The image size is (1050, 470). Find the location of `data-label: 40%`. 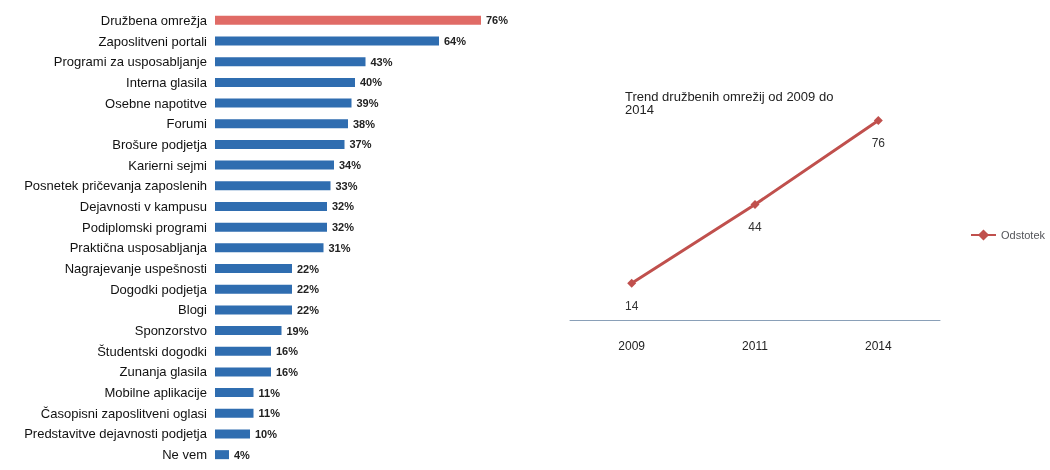

data-label: 40% is located at coordinates (371, 82).